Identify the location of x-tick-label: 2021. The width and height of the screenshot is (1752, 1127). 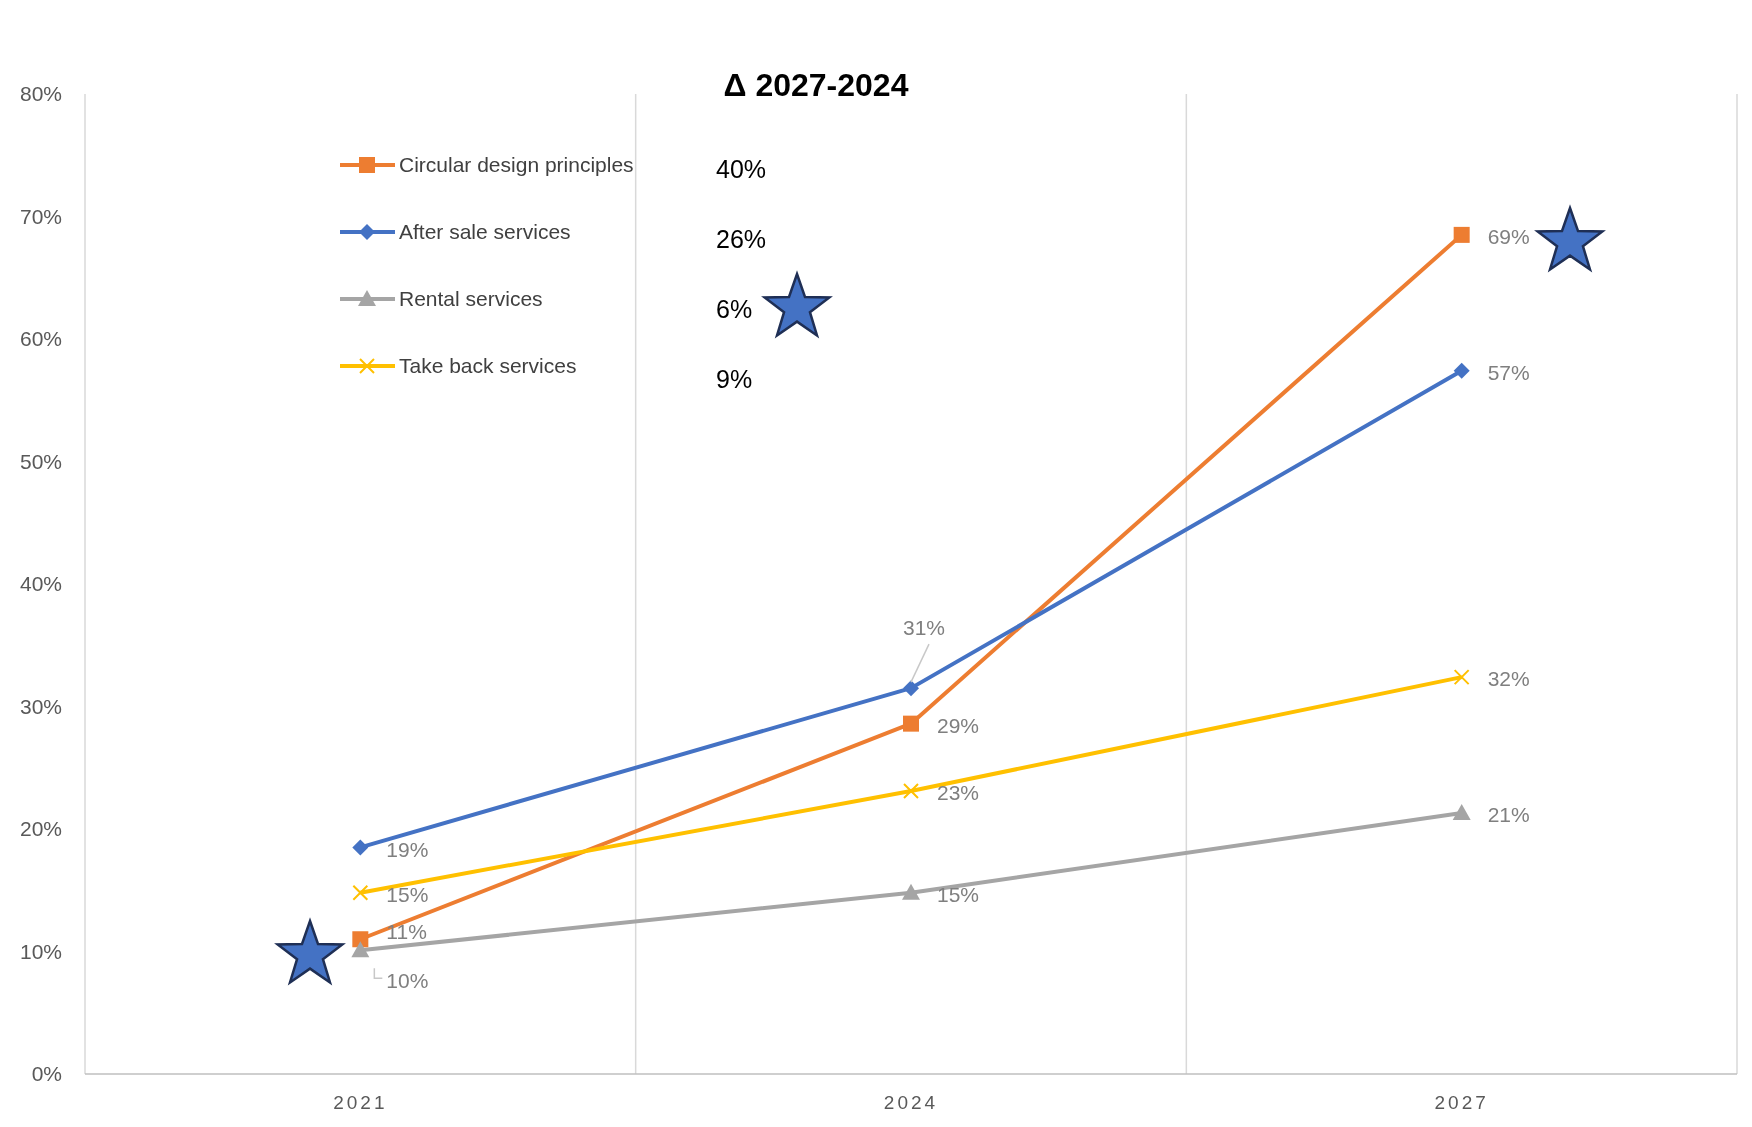
(360, 1102).